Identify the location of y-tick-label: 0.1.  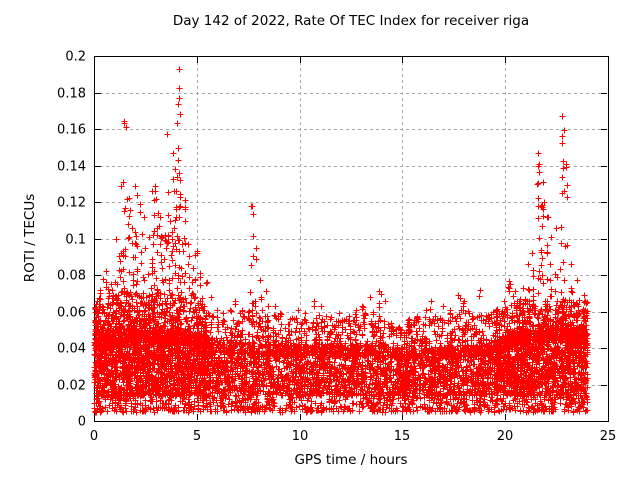
(75, 240).